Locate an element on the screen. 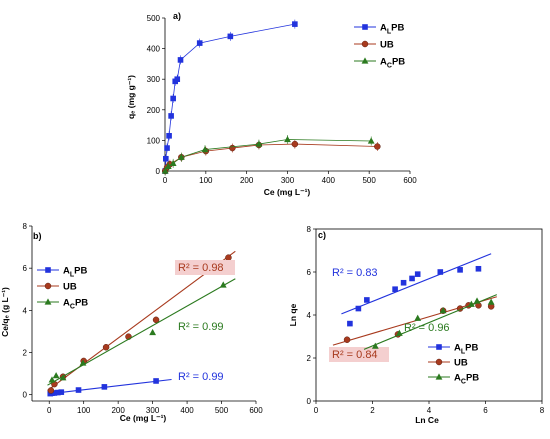 The width and height of the screenshot is (550, 439). y-tick-label-1: 2 is located at coordinates (309, 358).